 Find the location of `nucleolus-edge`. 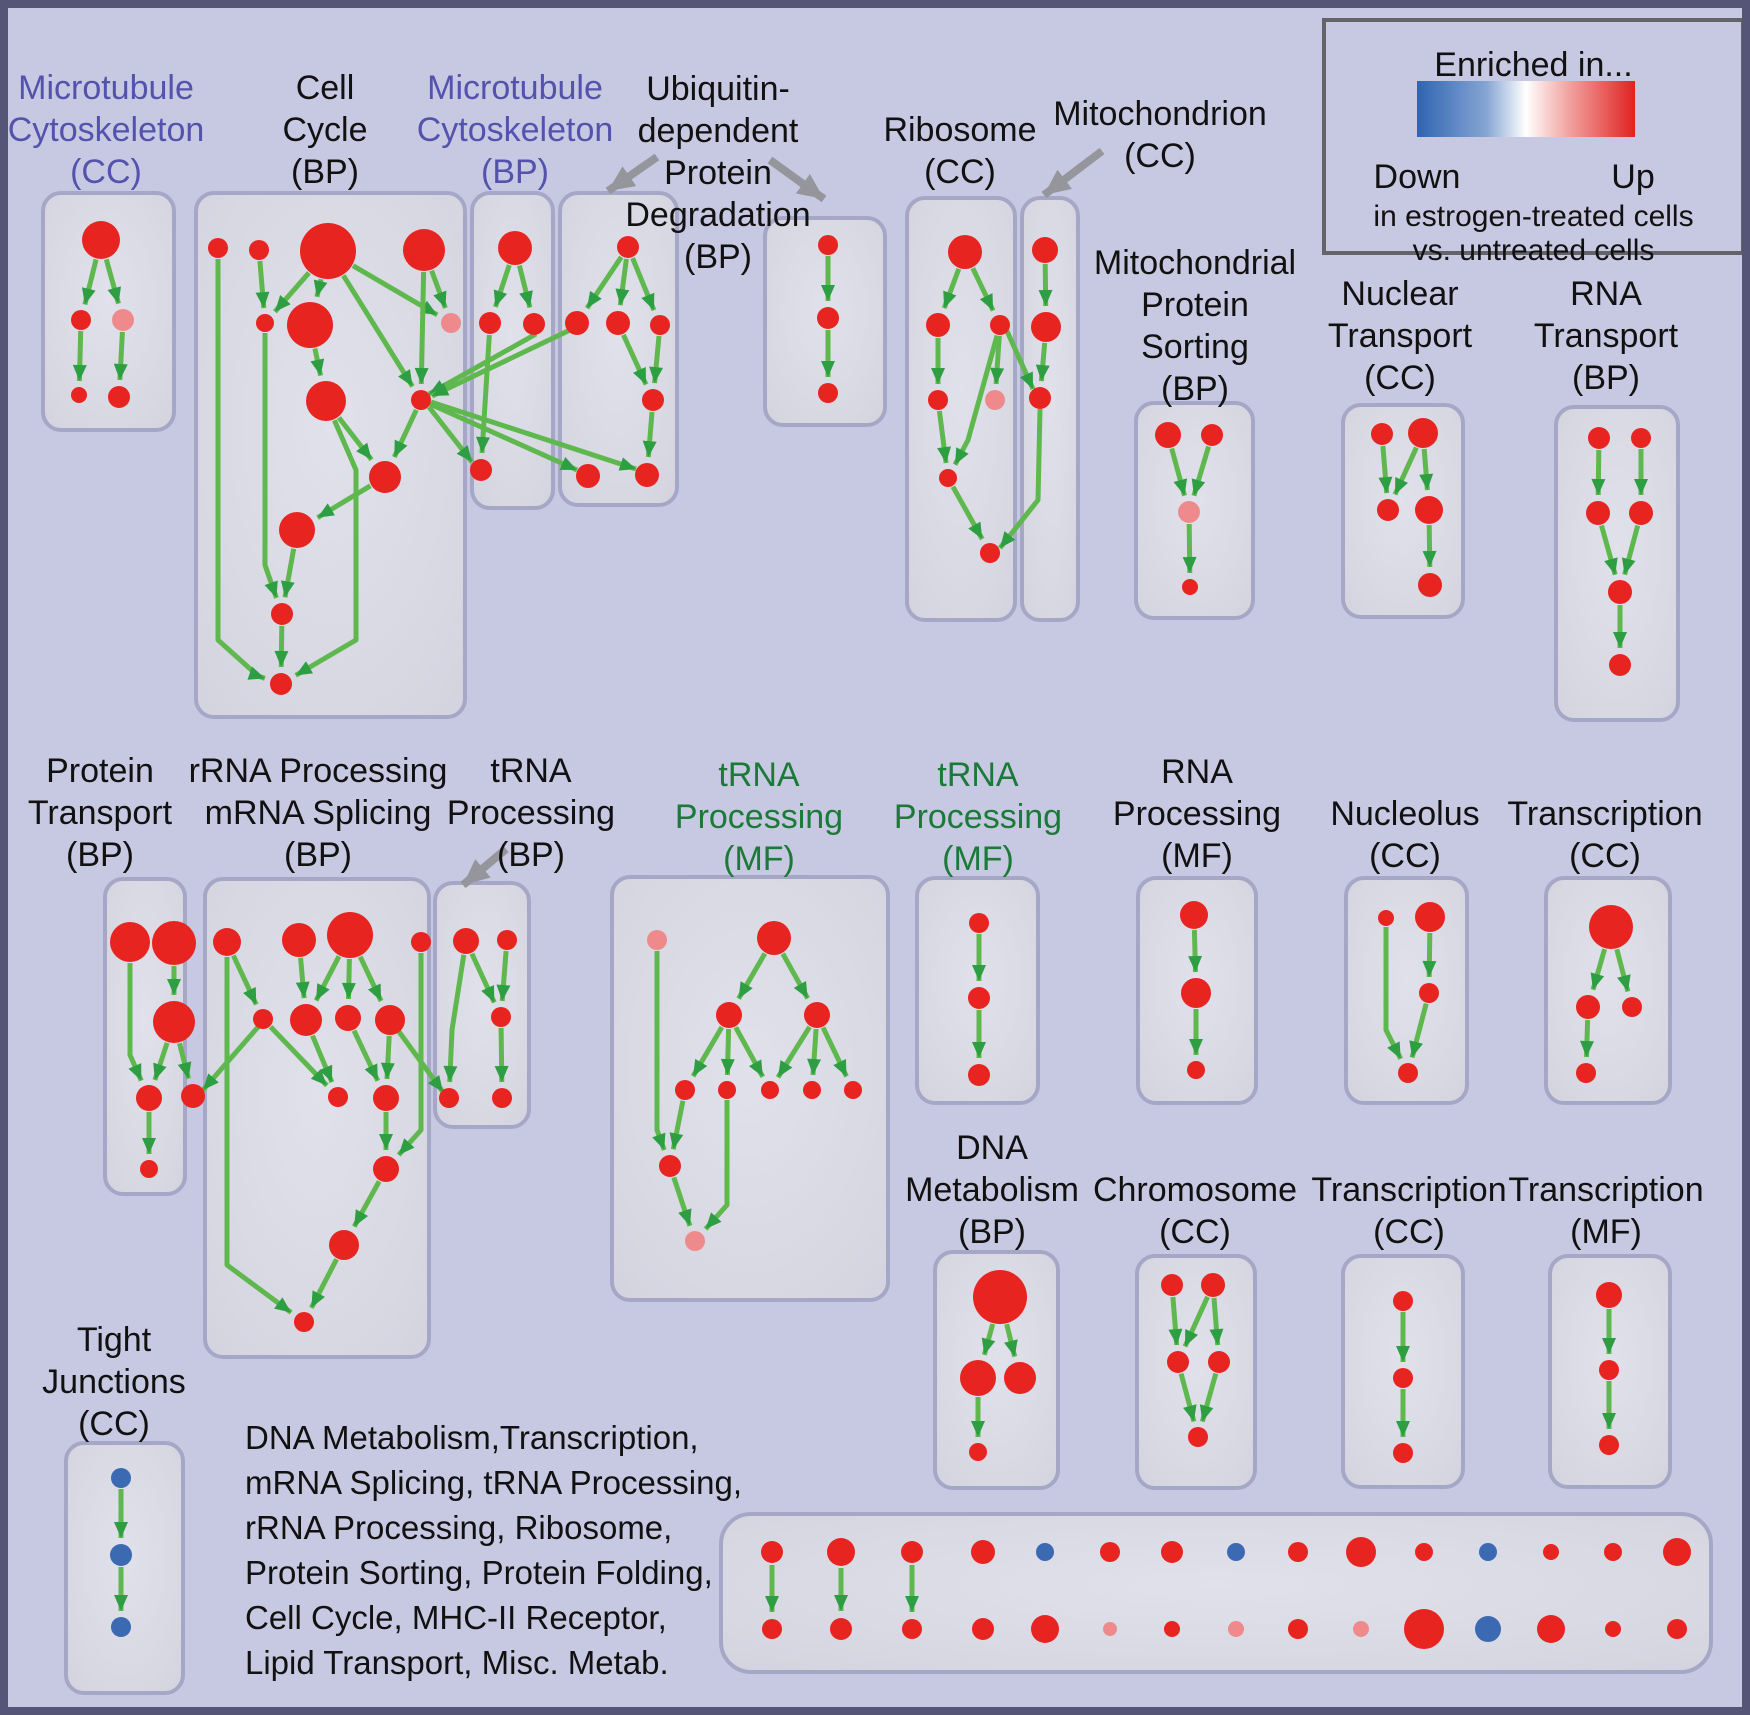

nucleolus-edge is located at coordinates (1419, 1030).